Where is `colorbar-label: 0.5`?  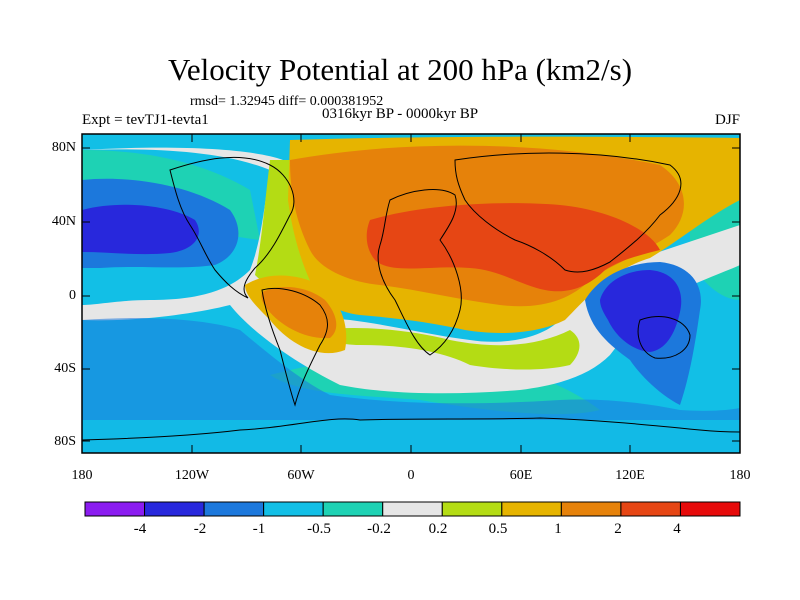
colorbar-label: 0.5 is located at coordinates (498, 529).